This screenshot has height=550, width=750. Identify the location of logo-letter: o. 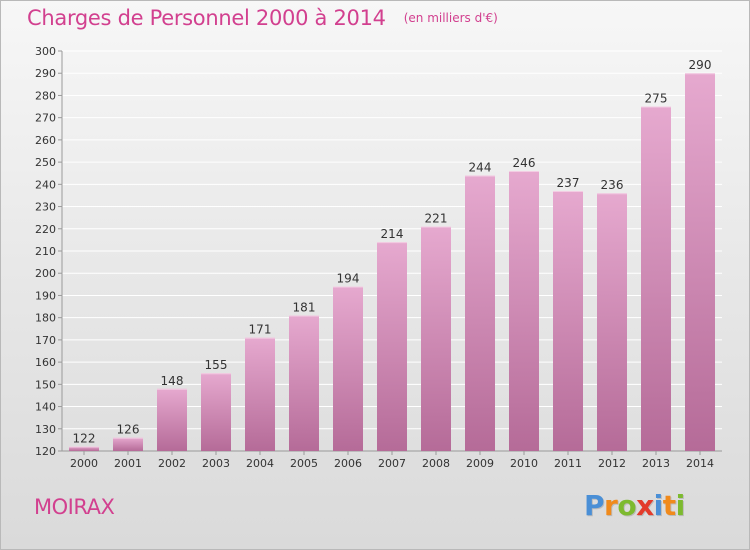
(627, 505).